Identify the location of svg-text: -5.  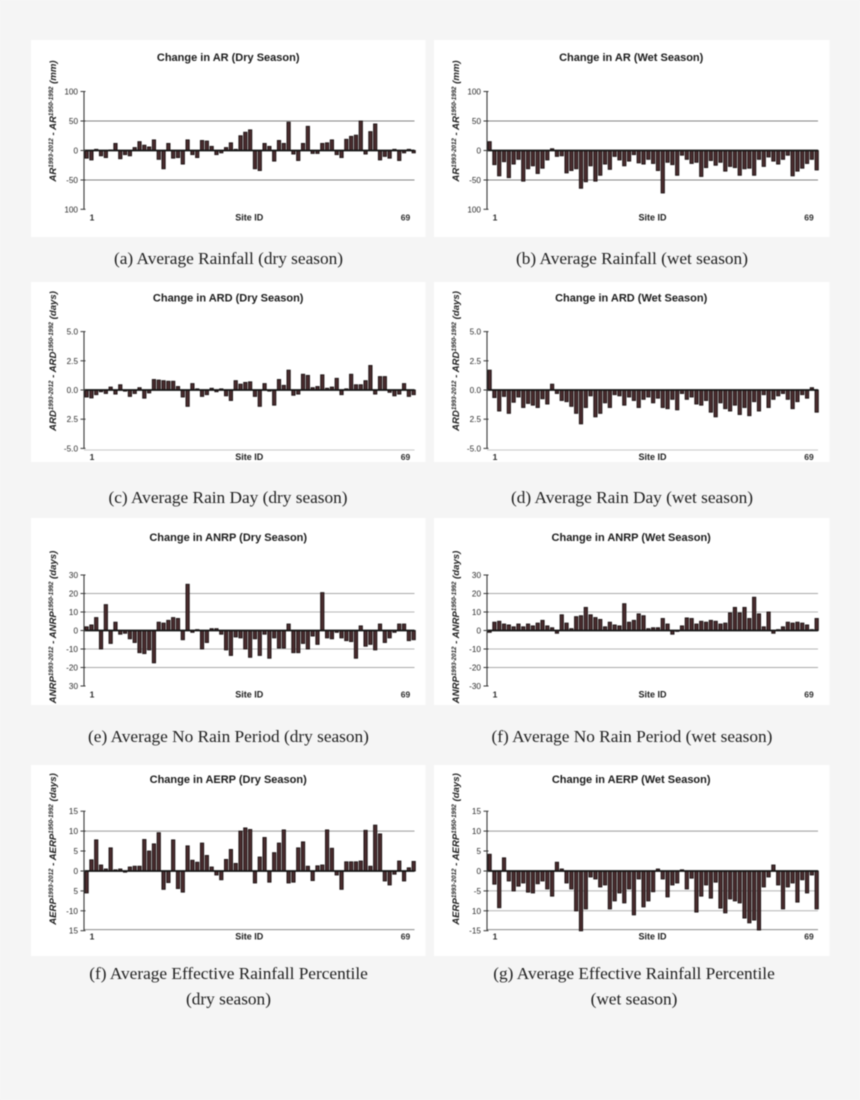
(478, 891).